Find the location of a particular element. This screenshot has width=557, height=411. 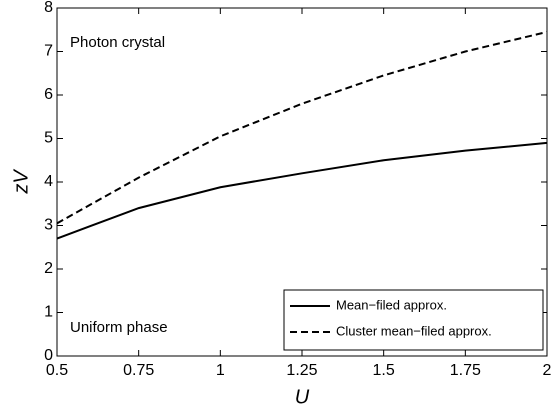

y-tick-label: 4 is located at coordinates (48, 181).